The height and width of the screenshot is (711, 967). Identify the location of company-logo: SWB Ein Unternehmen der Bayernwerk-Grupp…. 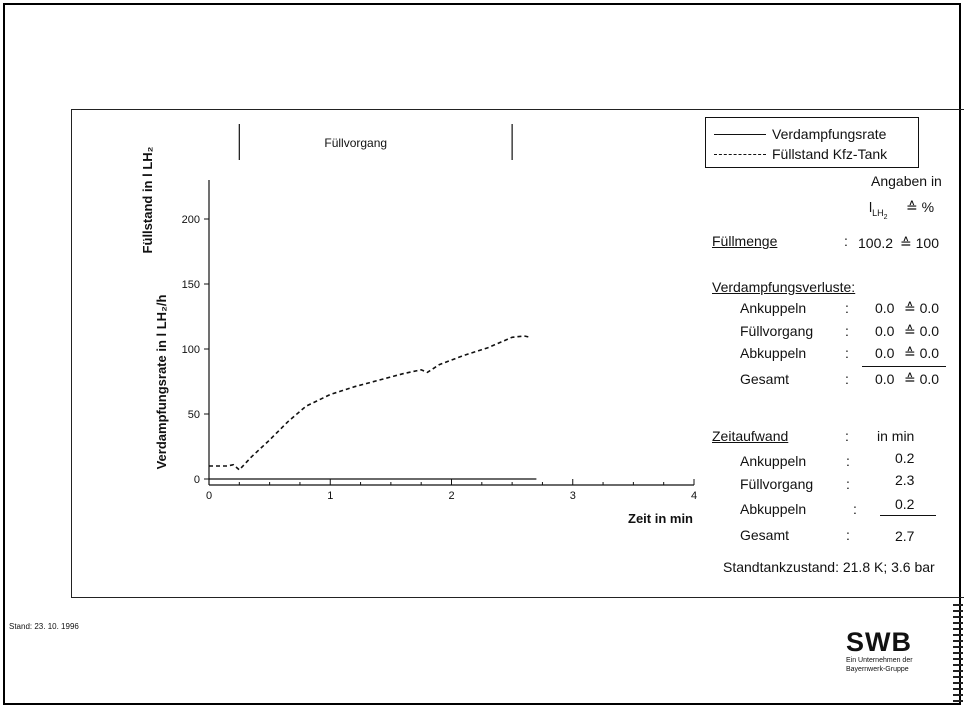
(889, 651).